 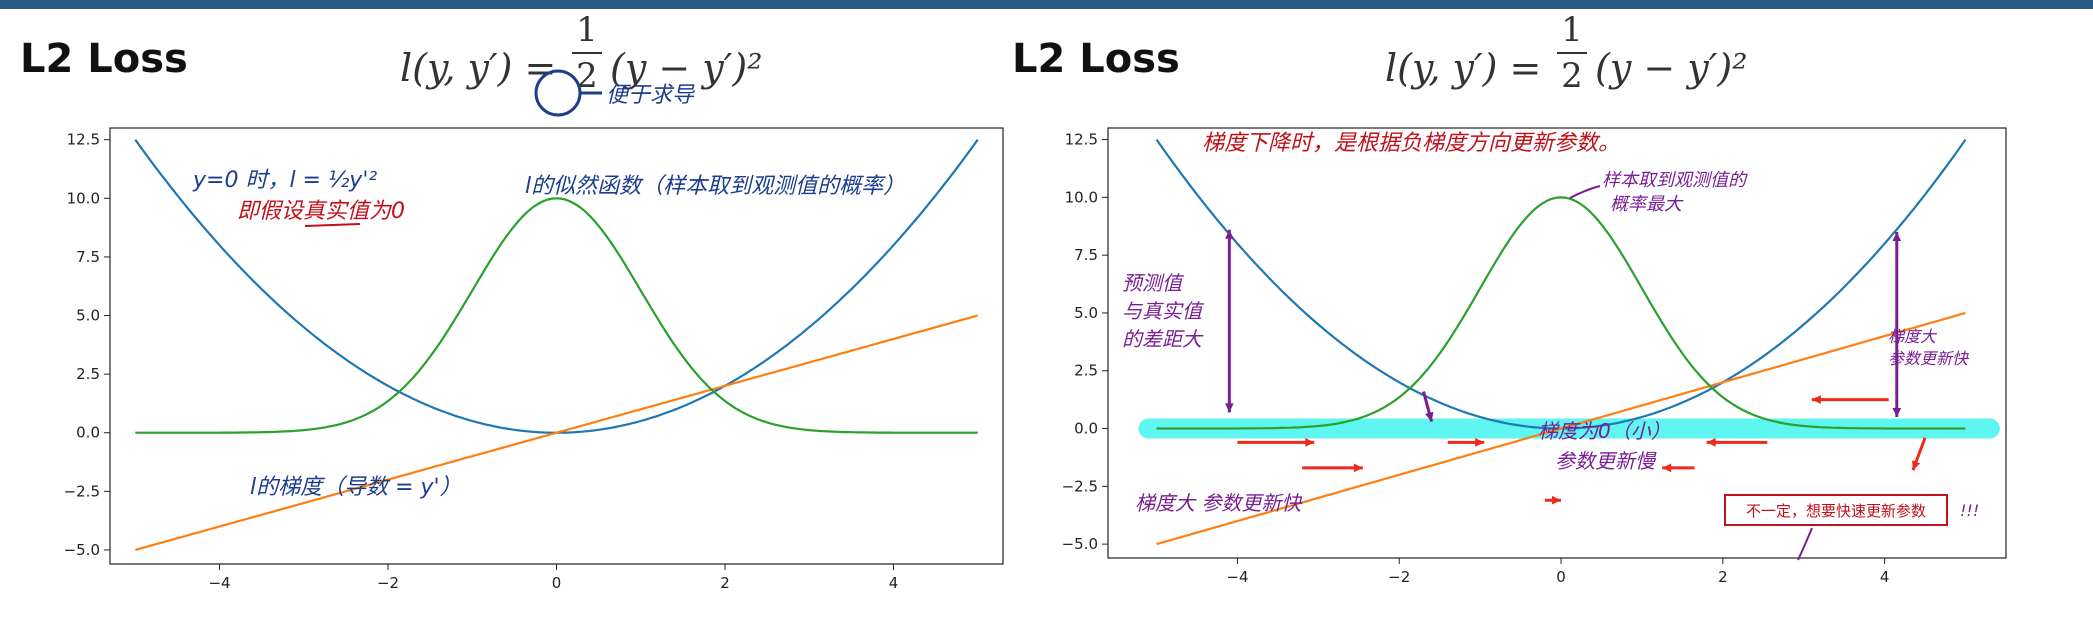 I want to click on circle-note: 便于求导, so click(x=651, y=95).